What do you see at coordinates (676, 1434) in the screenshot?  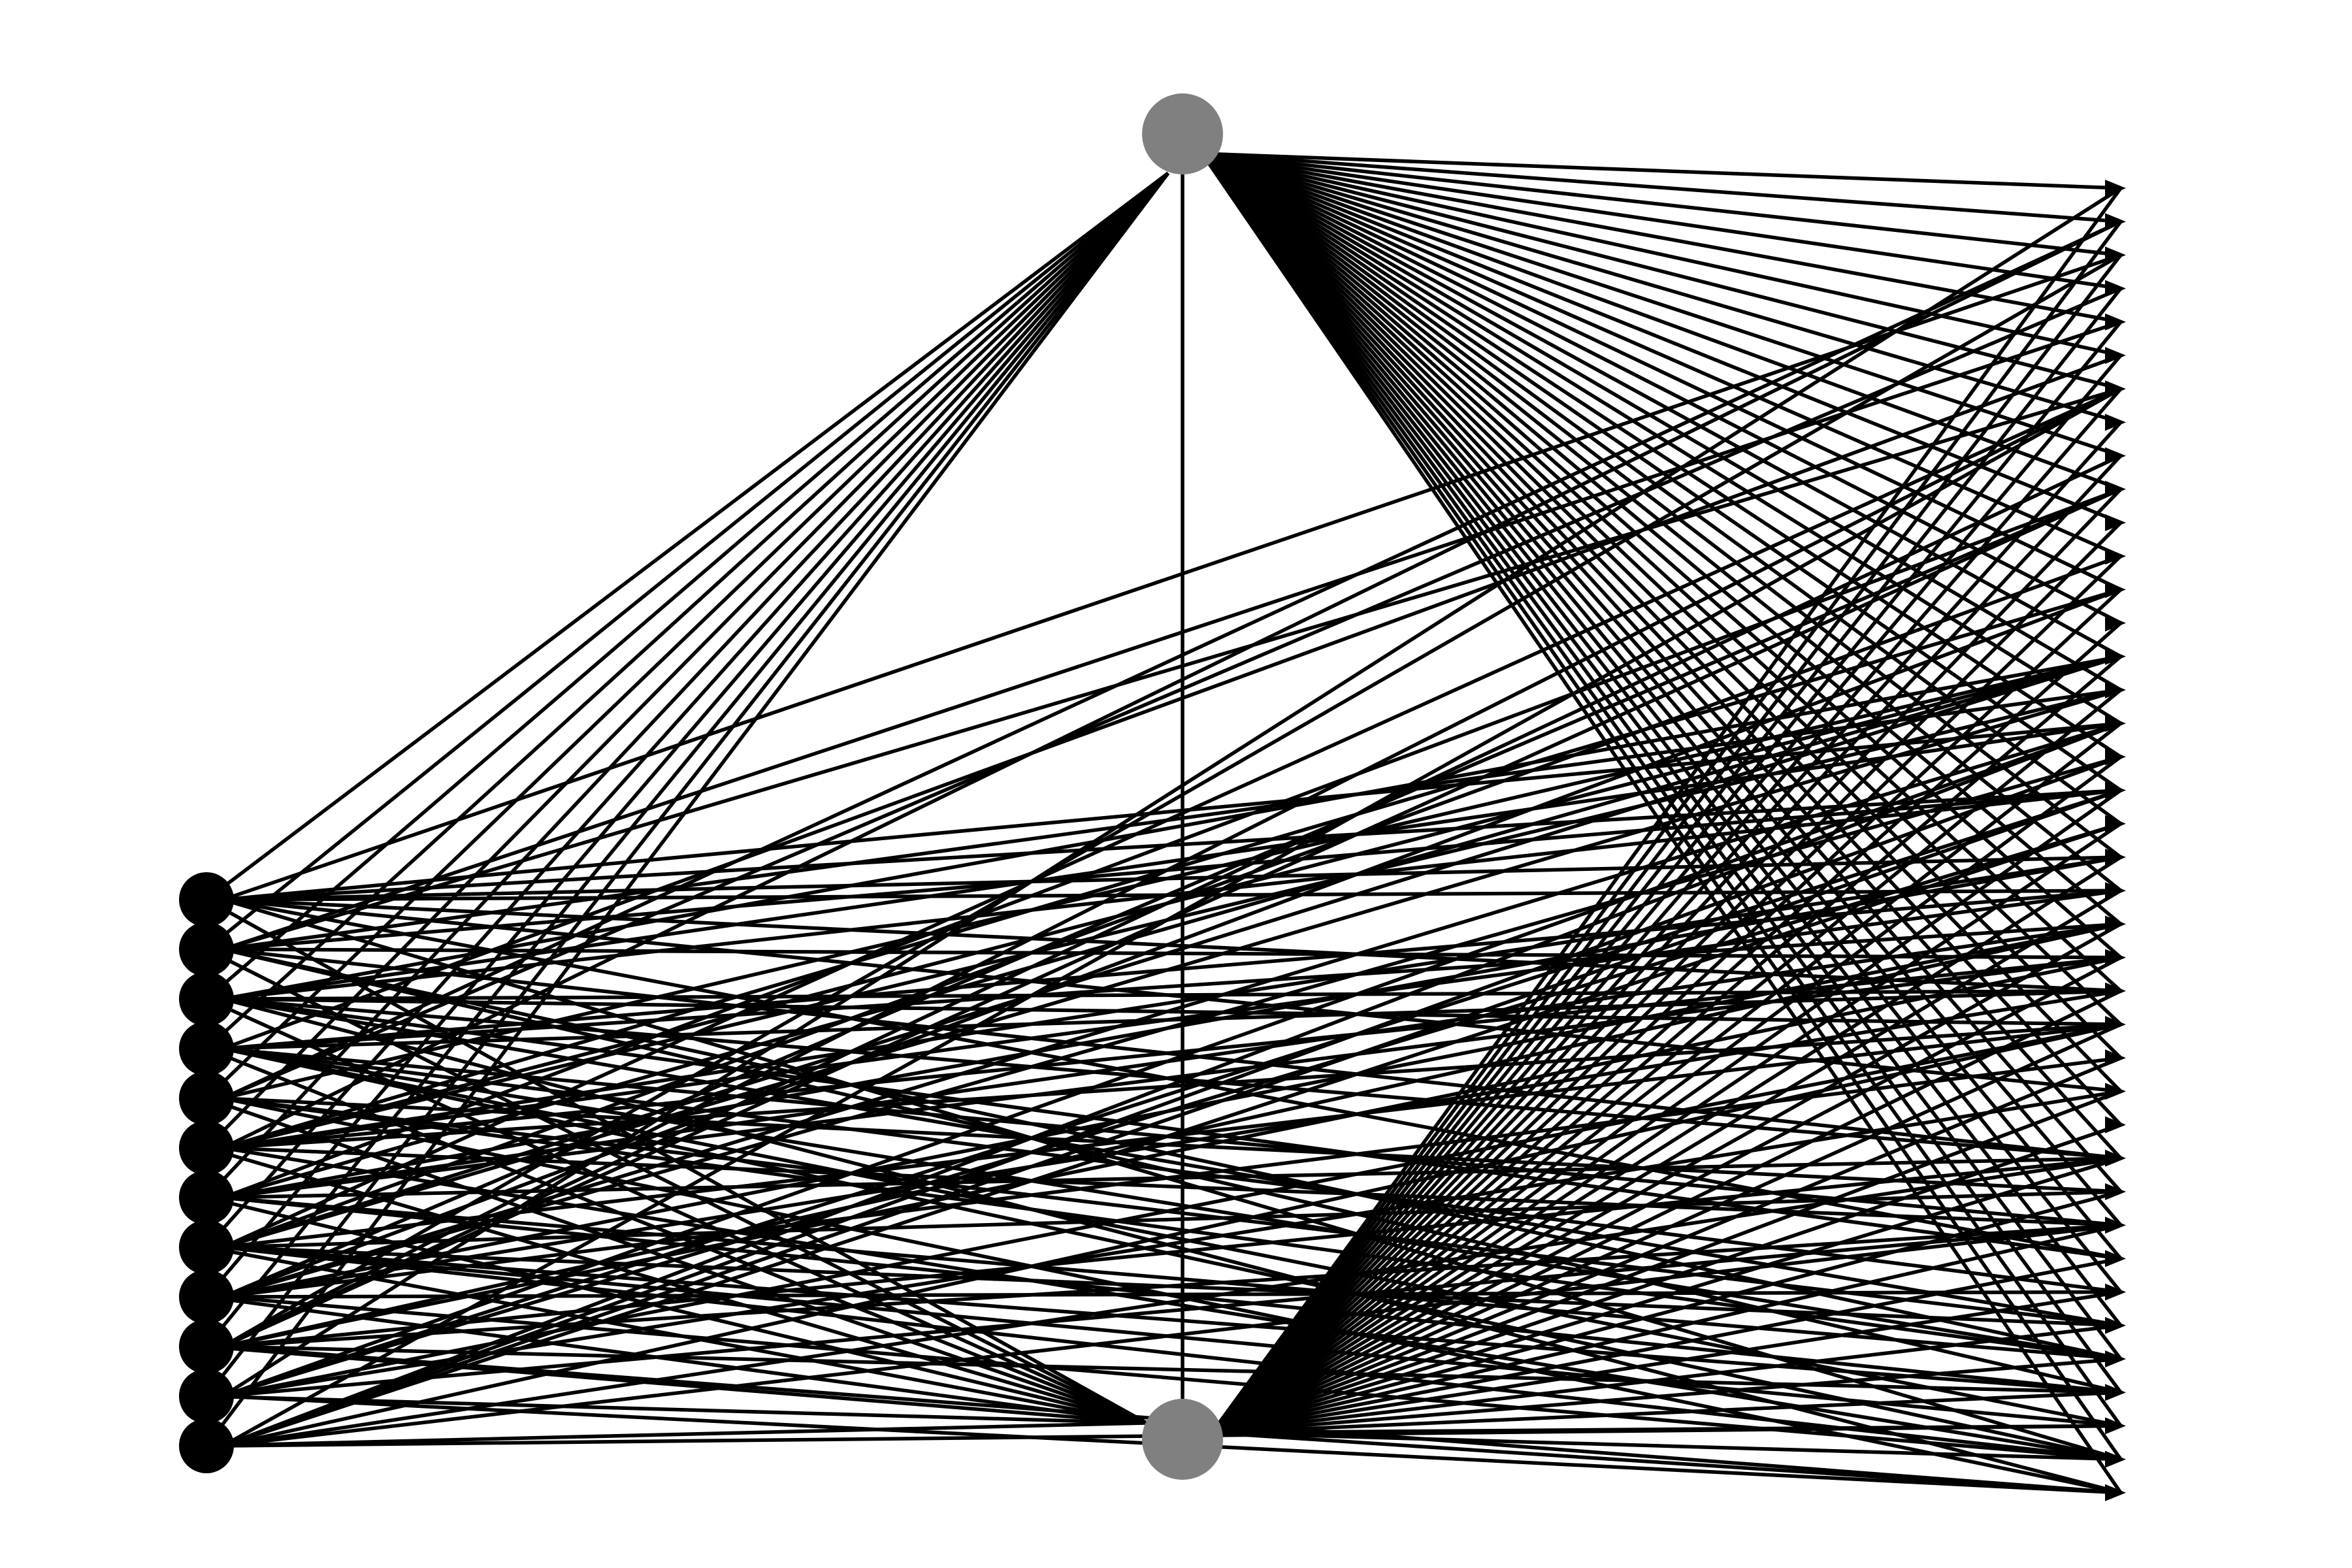 I see `edge-source-12-to-bottom-hub` at bounding box center [676, 1434].